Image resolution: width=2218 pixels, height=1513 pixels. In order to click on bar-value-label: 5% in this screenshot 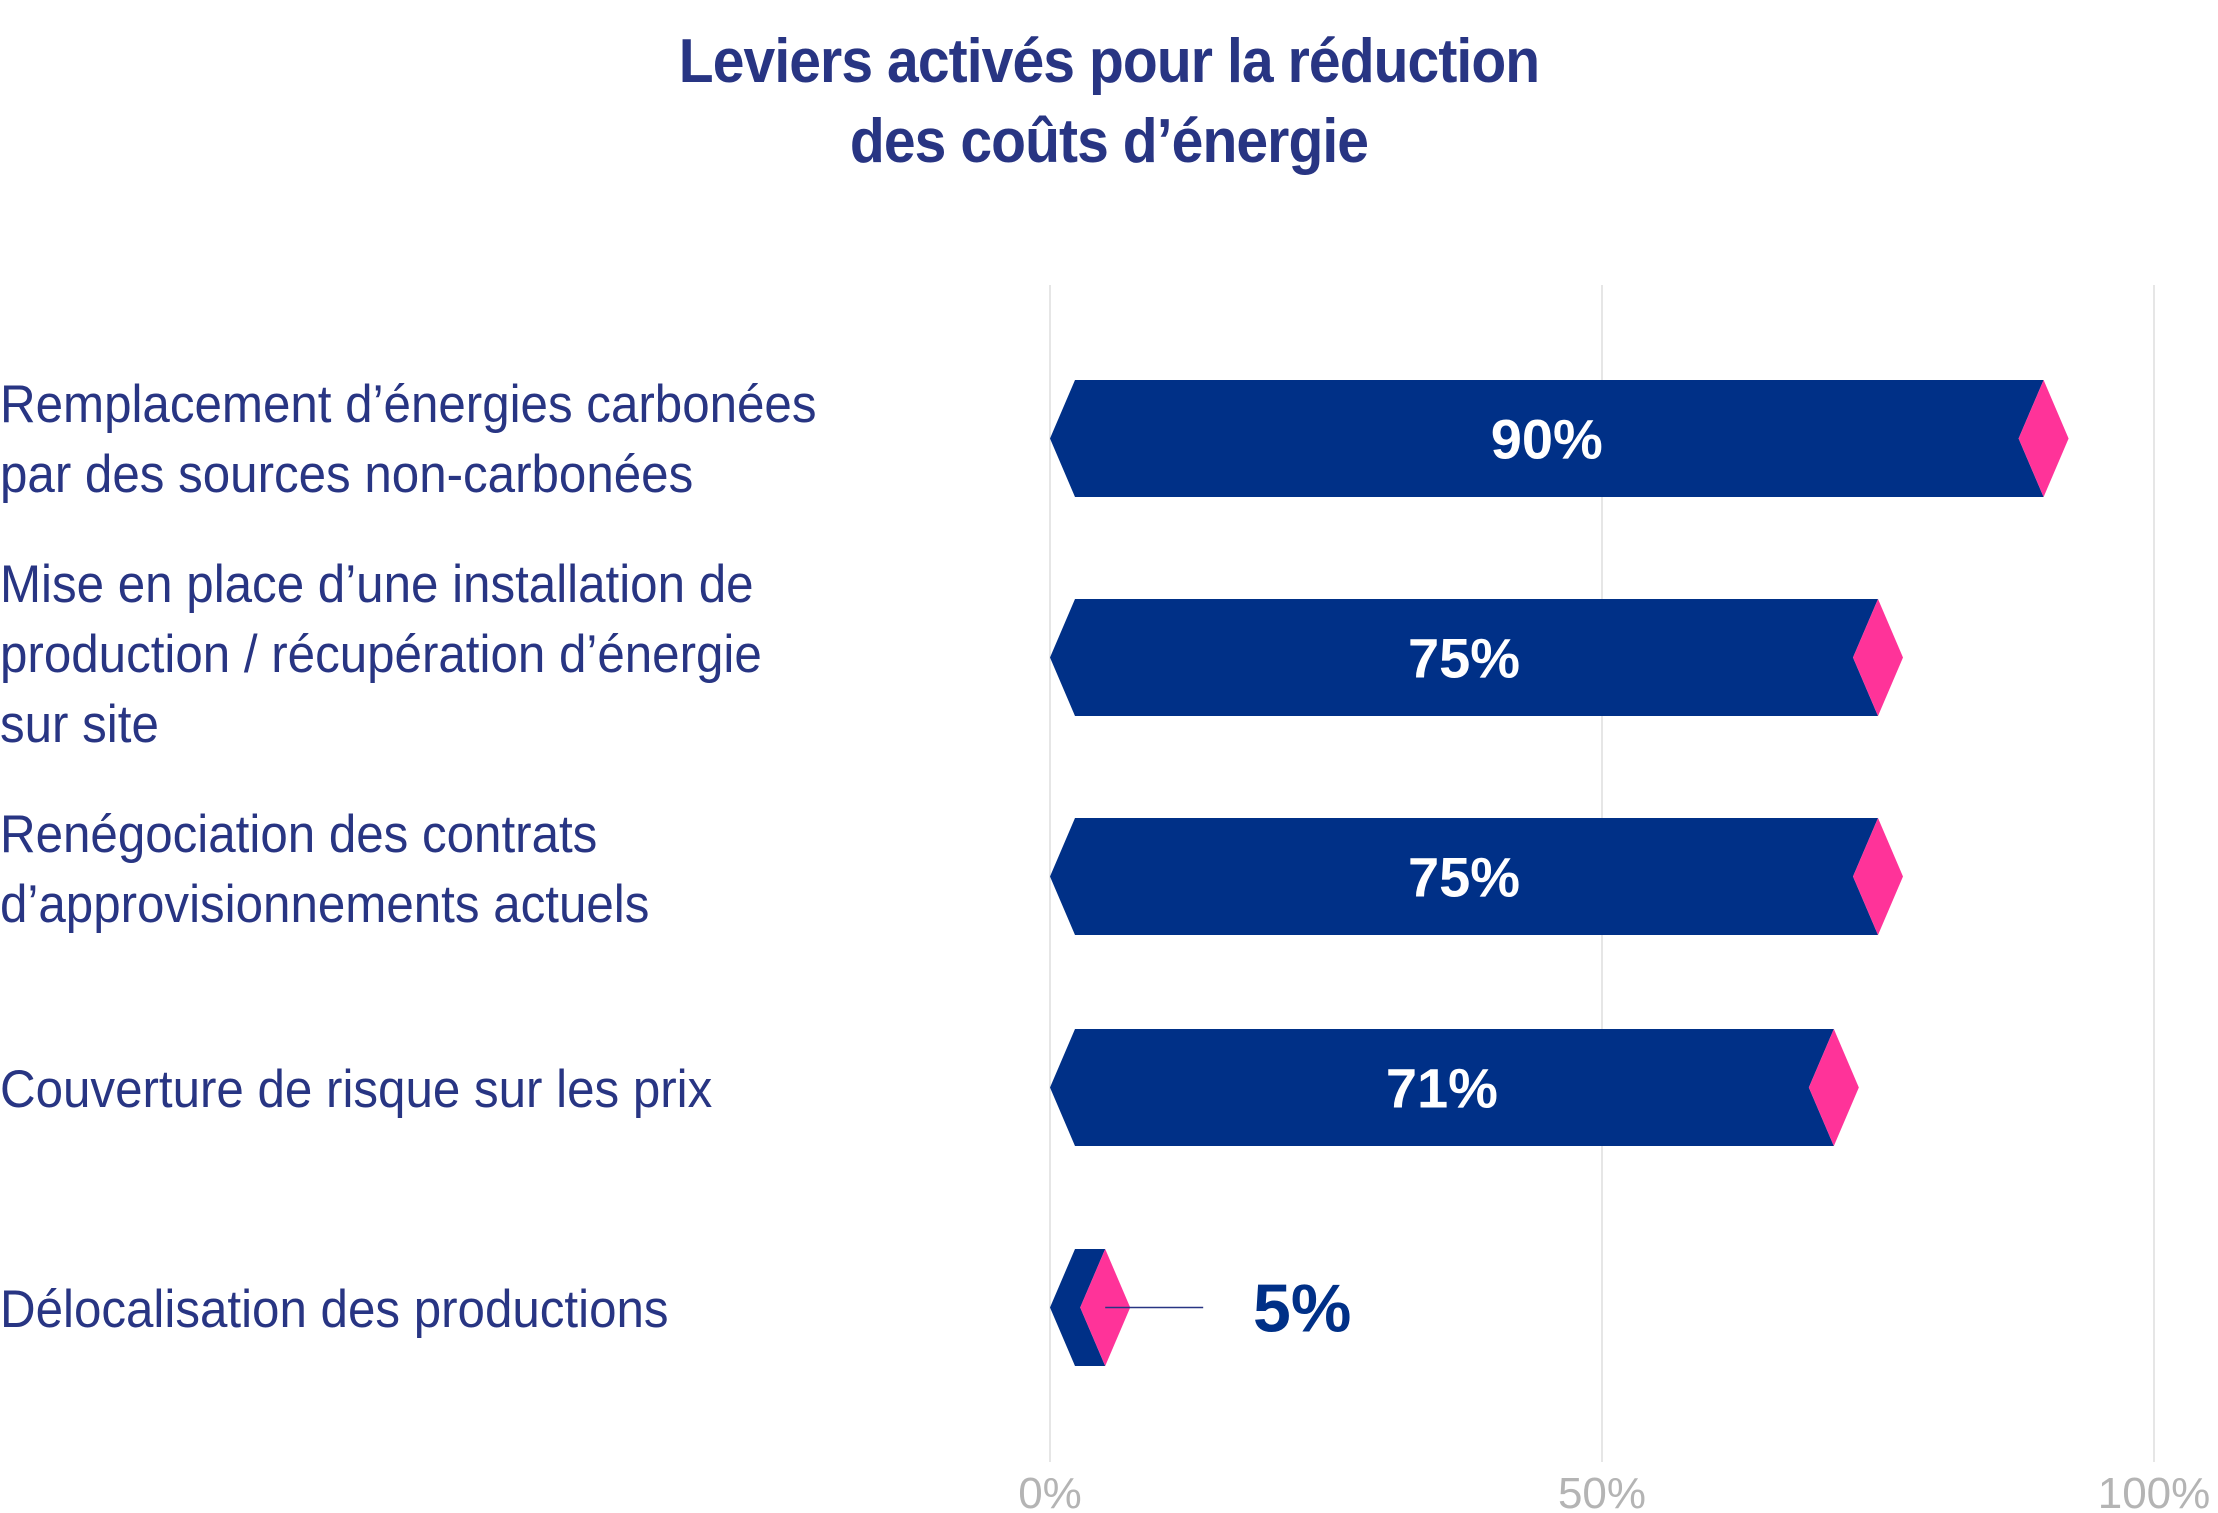, I will do `click(1302, 1309)`.